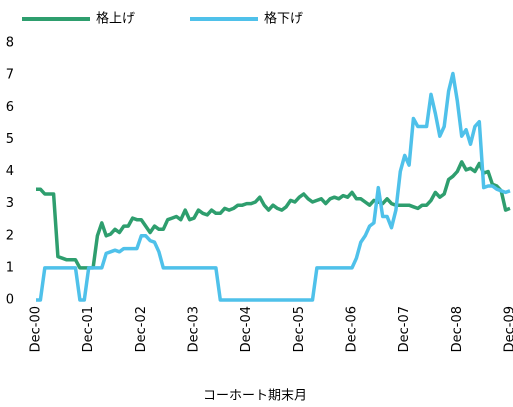  Describe the element at coordinates (10, 300) in the screenshot. I see `y-tick-label: 0` at that location.